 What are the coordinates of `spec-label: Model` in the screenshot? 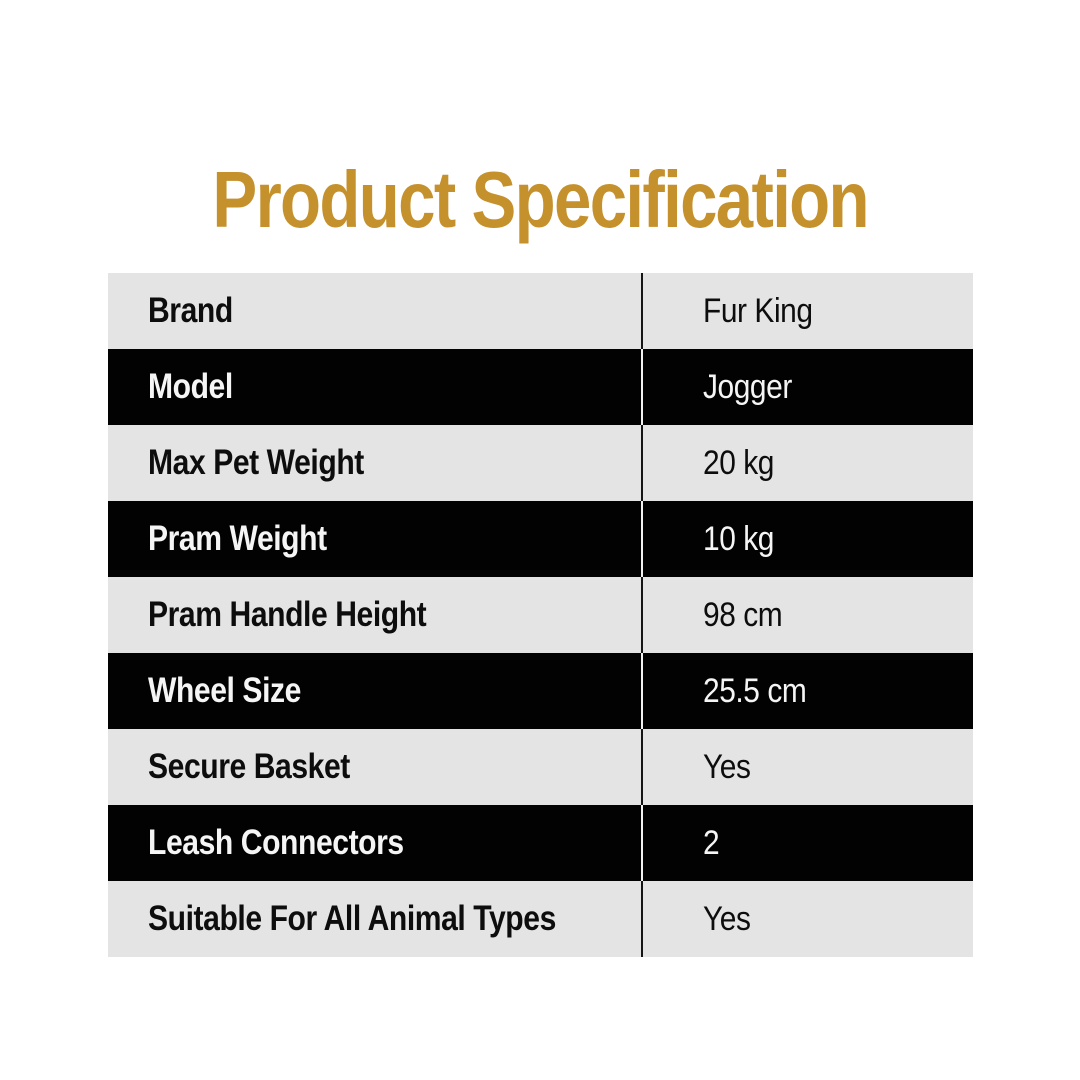 It's located at (190, 386).